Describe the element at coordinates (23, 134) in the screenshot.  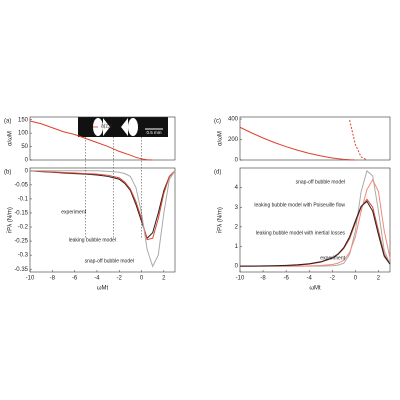
I see `y-tick-label: 100` at that location.